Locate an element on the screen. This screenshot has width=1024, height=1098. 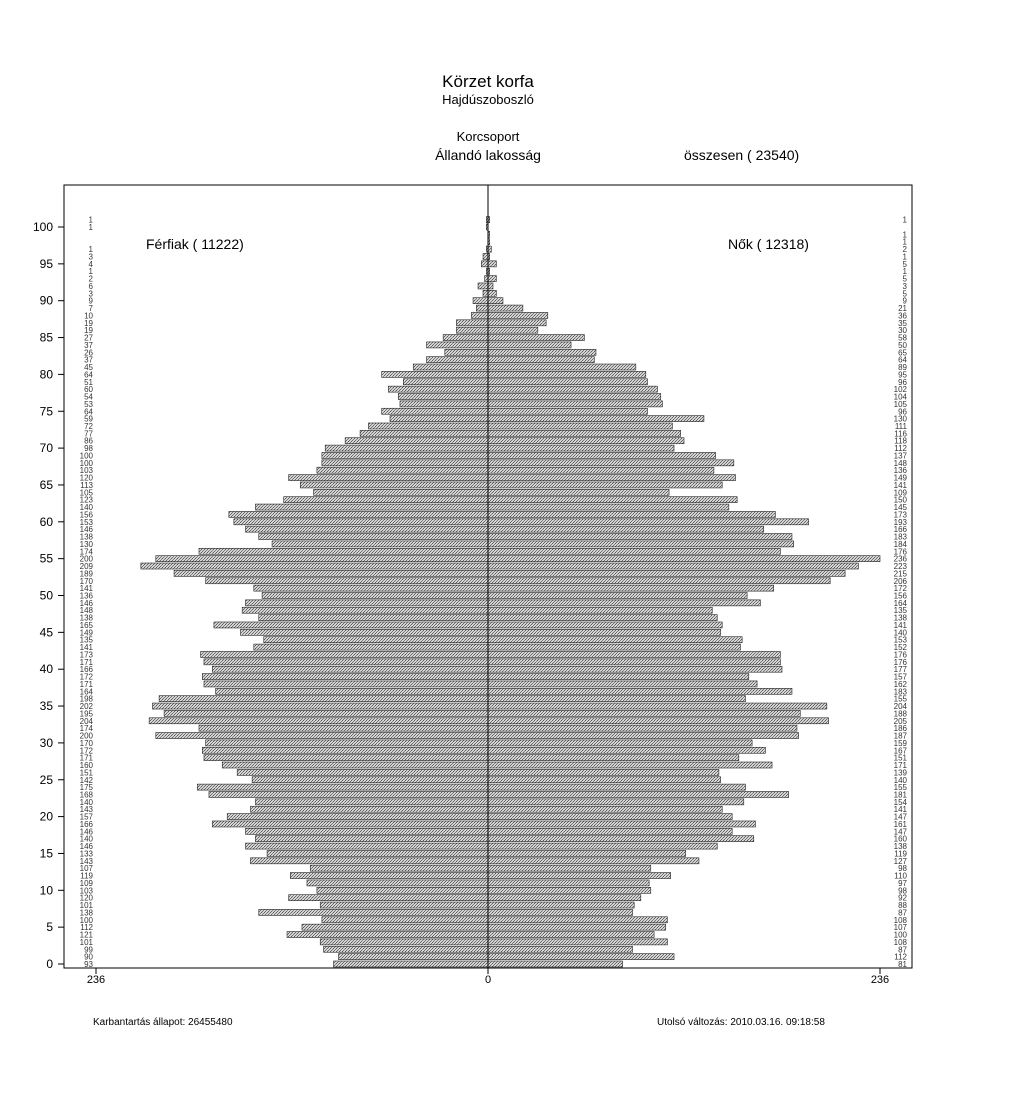
male-value-age-12: 119 is located at coordinates (86, 876).